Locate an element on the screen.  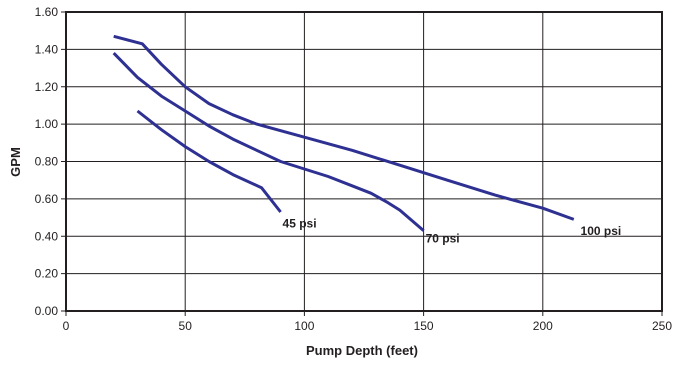
x-tick-label: 250 is located at coordinates (662, 326).